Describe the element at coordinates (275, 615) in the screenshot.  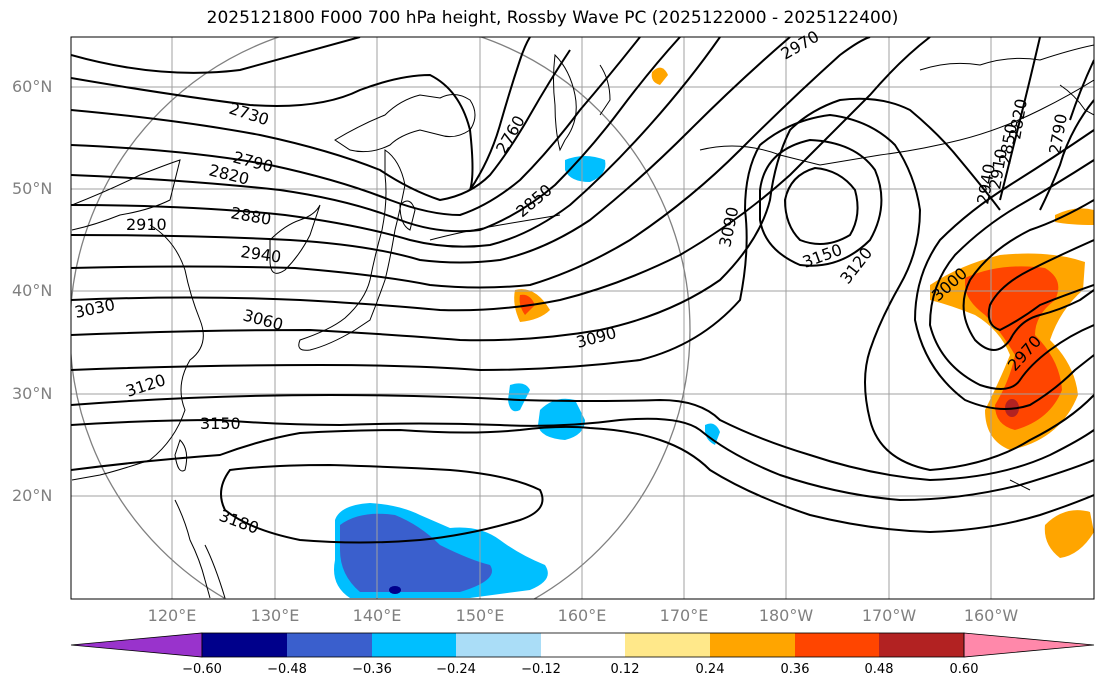
I see `lon-label: 130°E` at that location.